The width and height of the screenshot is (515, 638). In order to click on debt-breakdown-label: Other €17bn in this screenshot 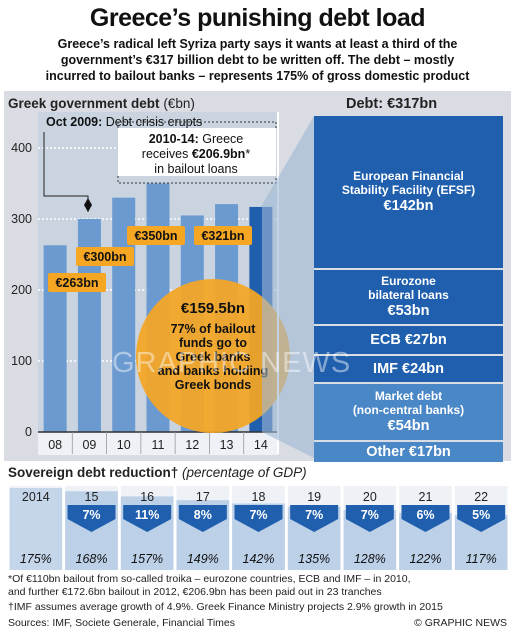, I will do `click(408, 452)`.